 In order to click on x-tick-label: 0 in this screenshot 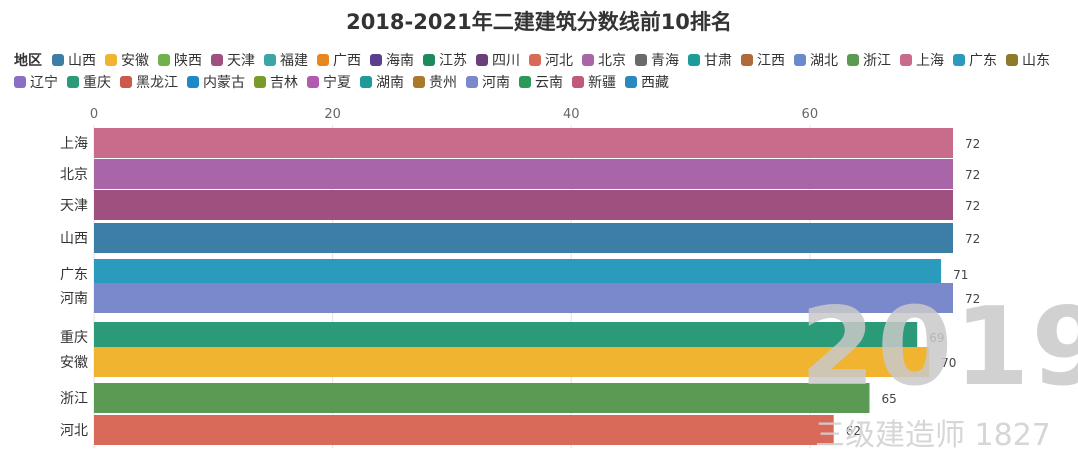, I will do `click(94, 114)`.